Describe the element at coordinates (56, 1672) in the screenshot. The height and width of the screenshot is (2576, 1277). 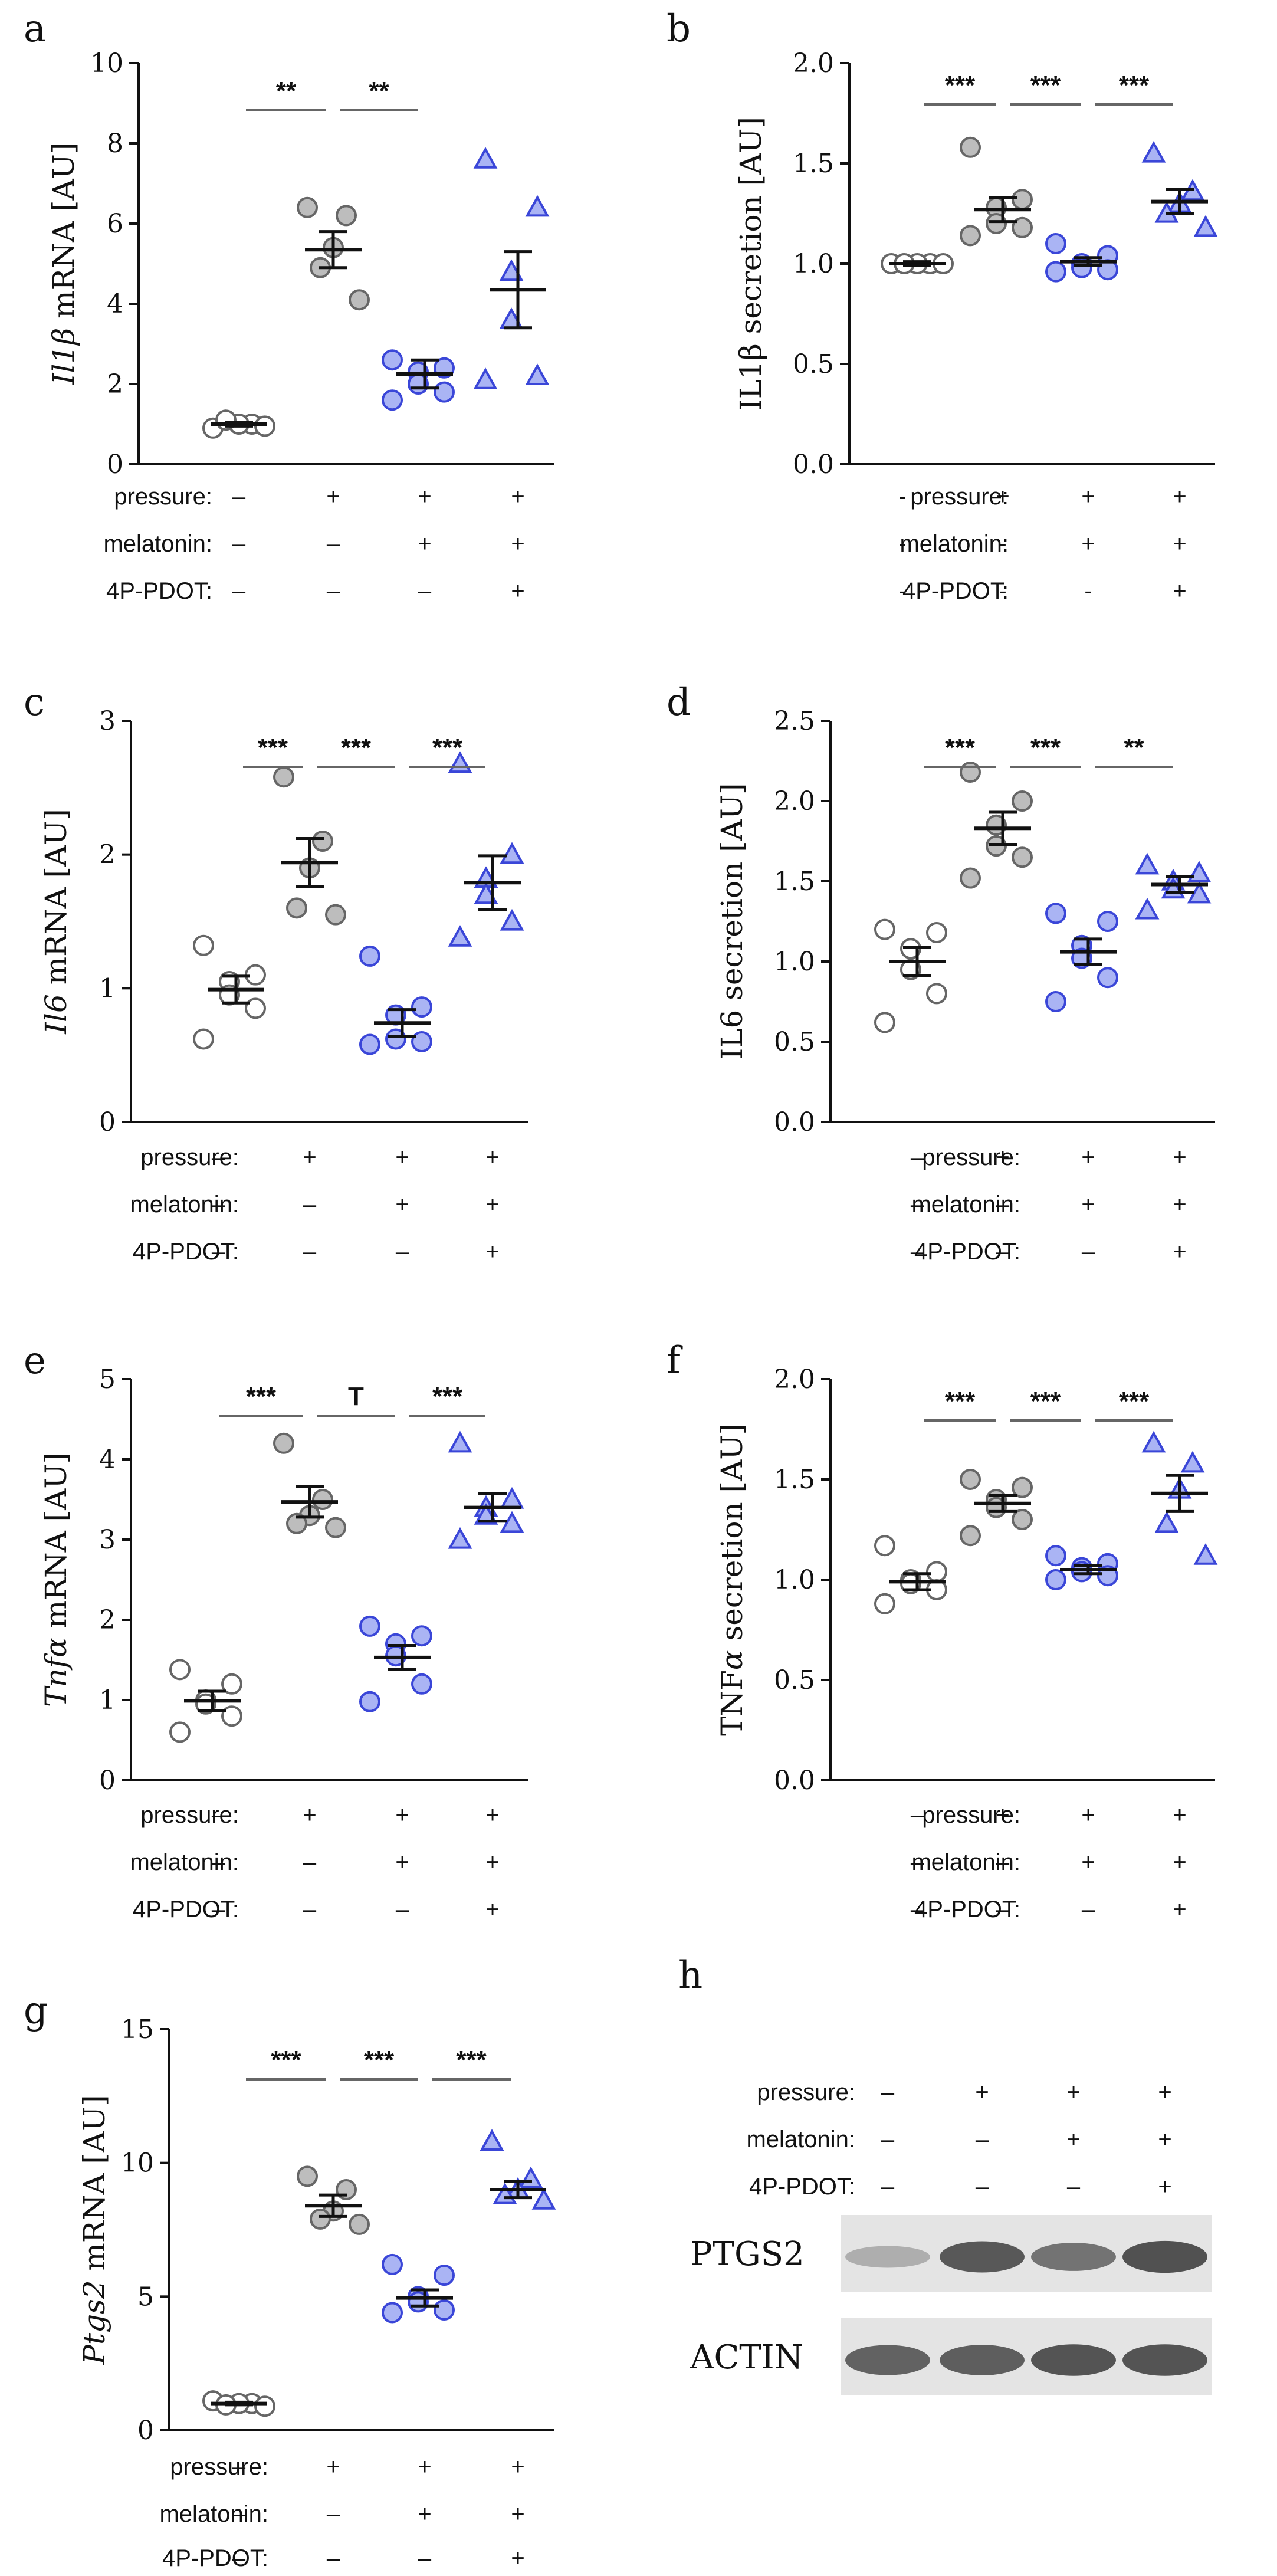
I see `ylabel-gene: Tnfα` at that location.